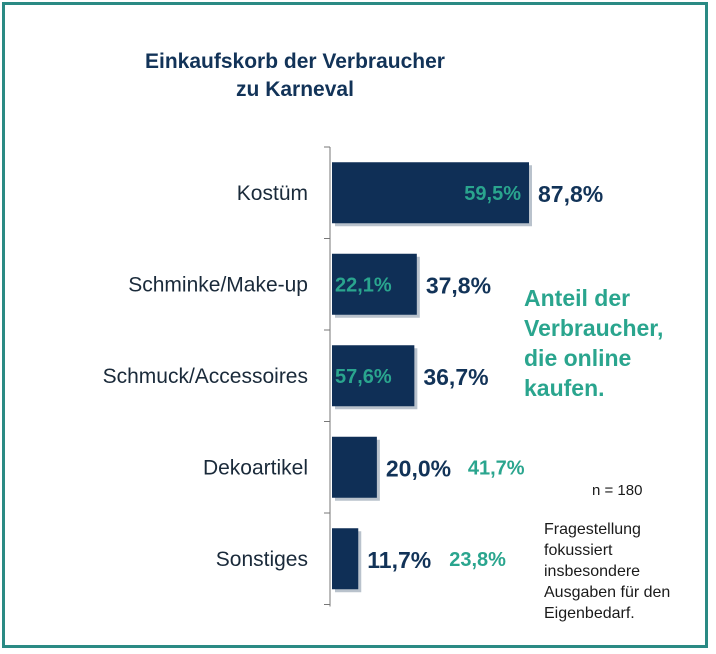 This screenshot has height=654, width=716. What do you see at coordinates (295, 89) in the screenshot?
I see `chart-subtitle: zu Karneval` at bounding box center [295, 89].